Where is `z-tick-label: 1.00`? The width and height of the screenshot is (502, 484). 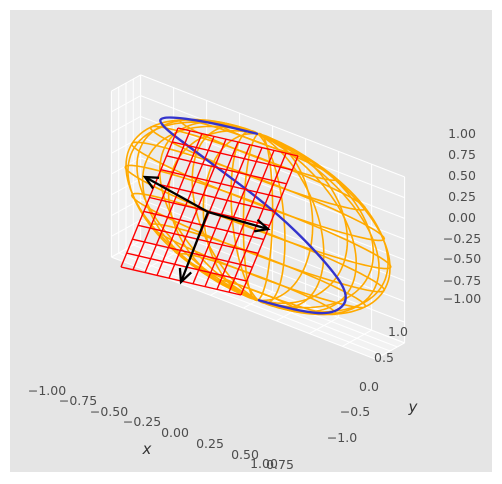
z-tick-label: 1.00 is located at coordinates (462, 133).